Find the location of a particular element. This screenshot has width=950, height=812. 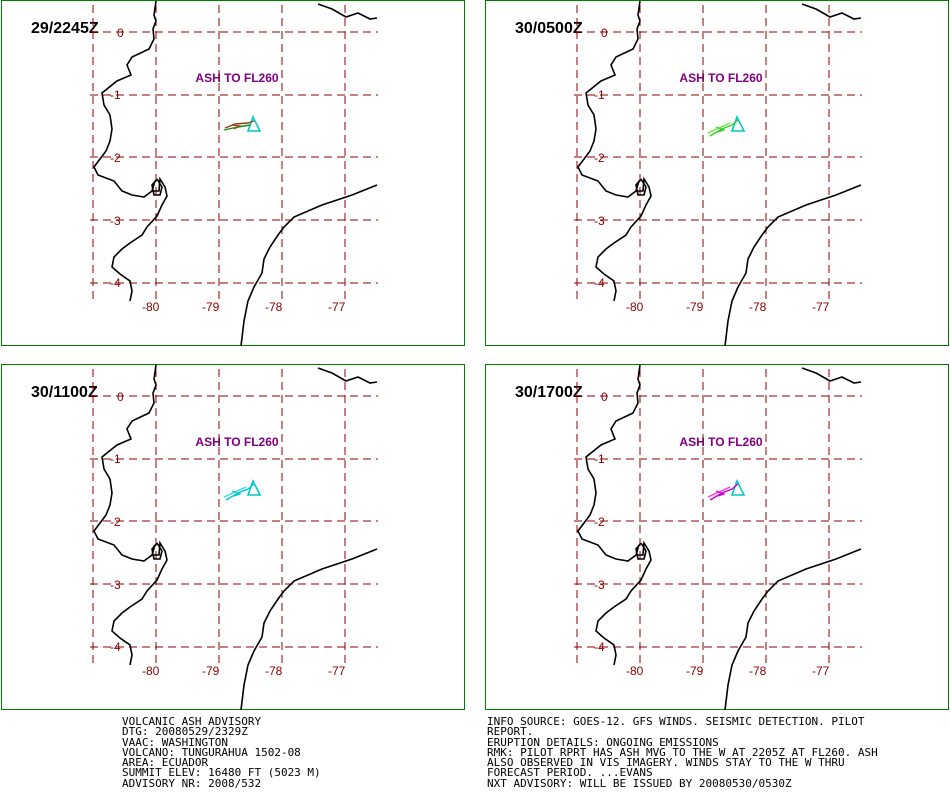

panel-time-label: 30/1100Z is located at coordinates (64, 392).